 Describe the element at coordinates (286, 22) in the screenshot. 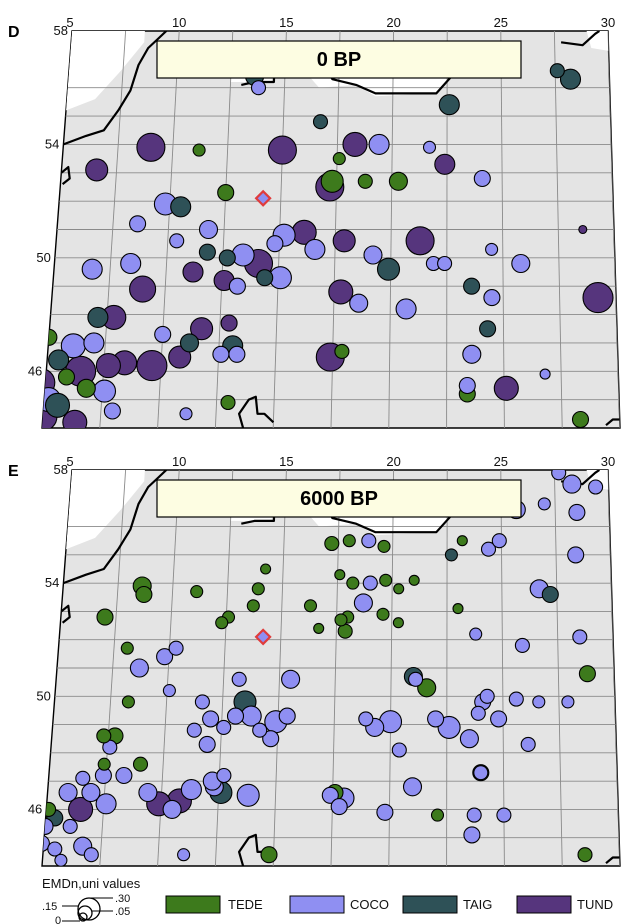

I see `x-tick-label: 15` at that location.